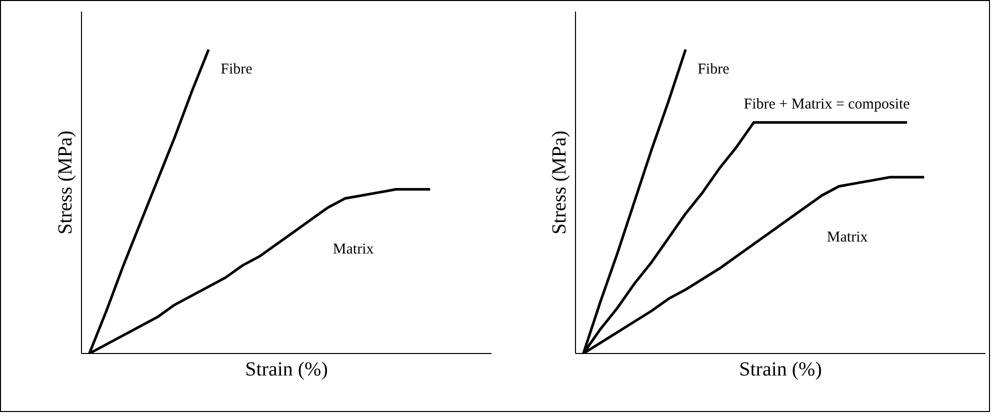 The image size is (996, 416). What do you see at coordinates (827, 104) in the screenshot?
I see `series-label: Fibre + Matrix = composite` at bounding box center [827, 104].